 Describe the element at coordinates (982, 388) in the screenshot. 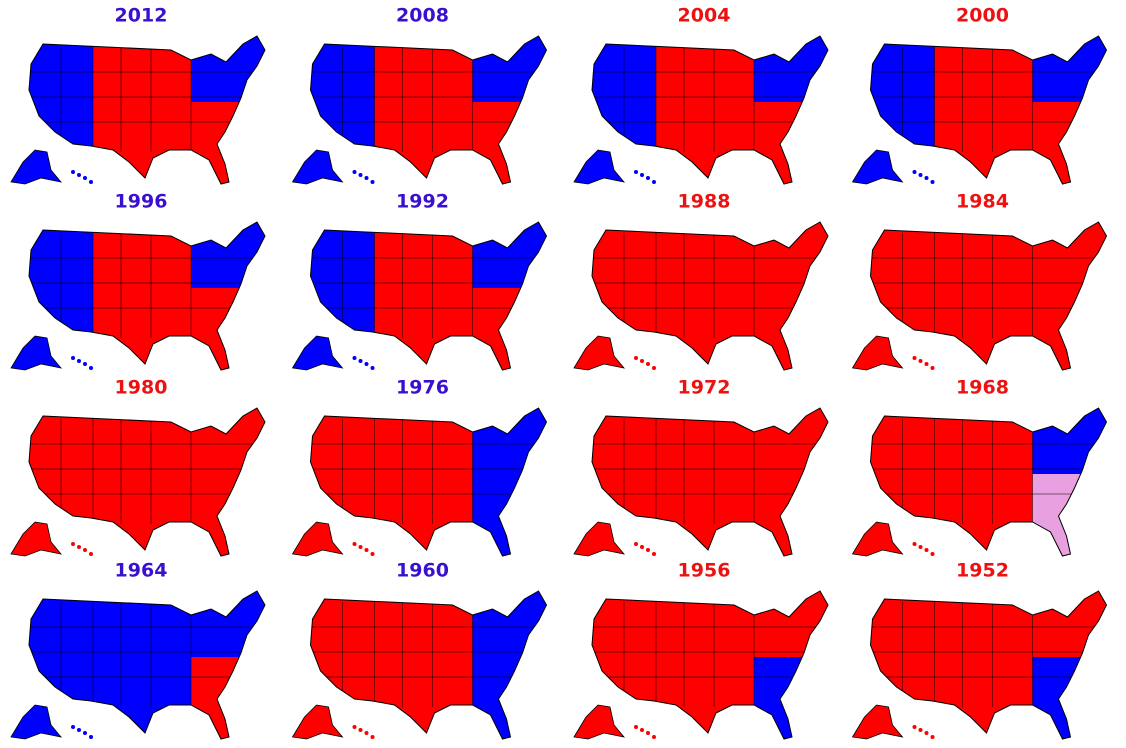

I see `map-title: 1968` at that location.